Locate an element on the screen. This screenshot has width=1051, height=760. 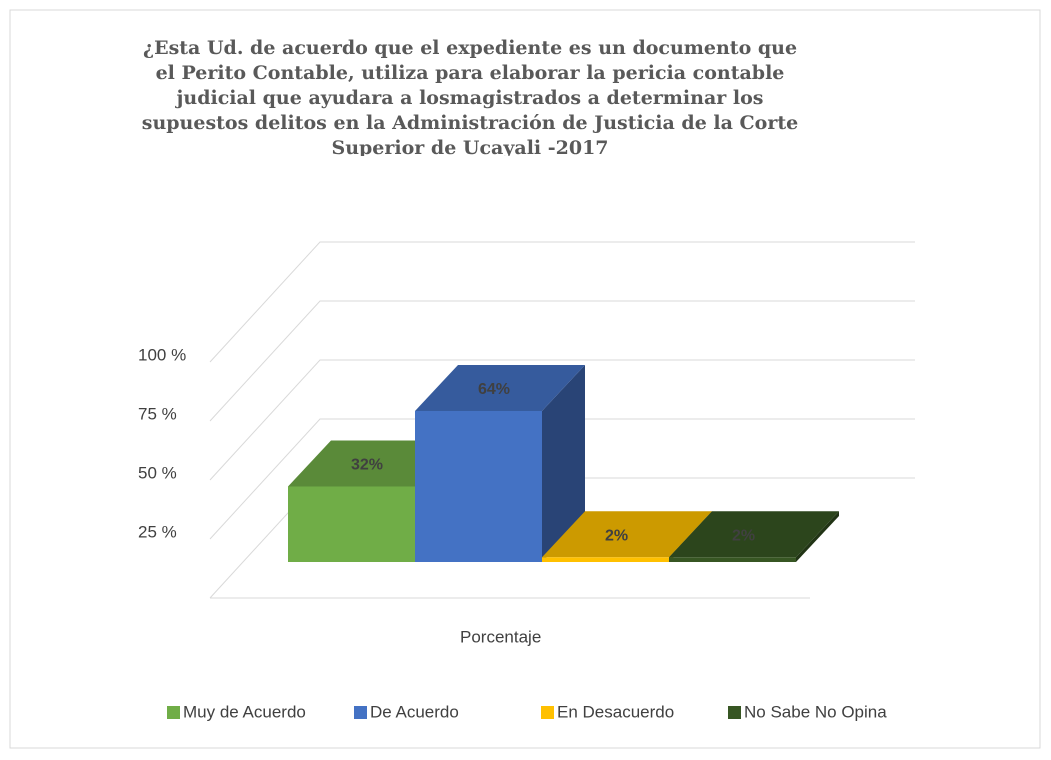
legend-label: No Sabe No Opina is located at coordinates (815, 711).